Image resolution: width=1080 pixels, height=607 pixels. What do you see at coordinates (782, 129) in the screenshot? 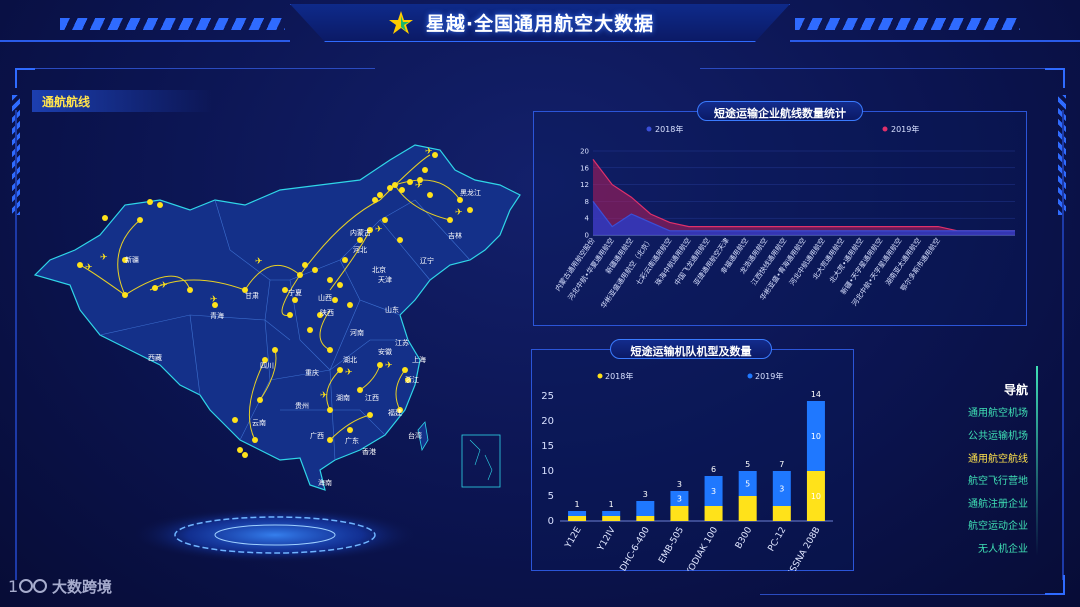
I see `line-legend: 2018年 2019年` at bounding box center [782, 129].